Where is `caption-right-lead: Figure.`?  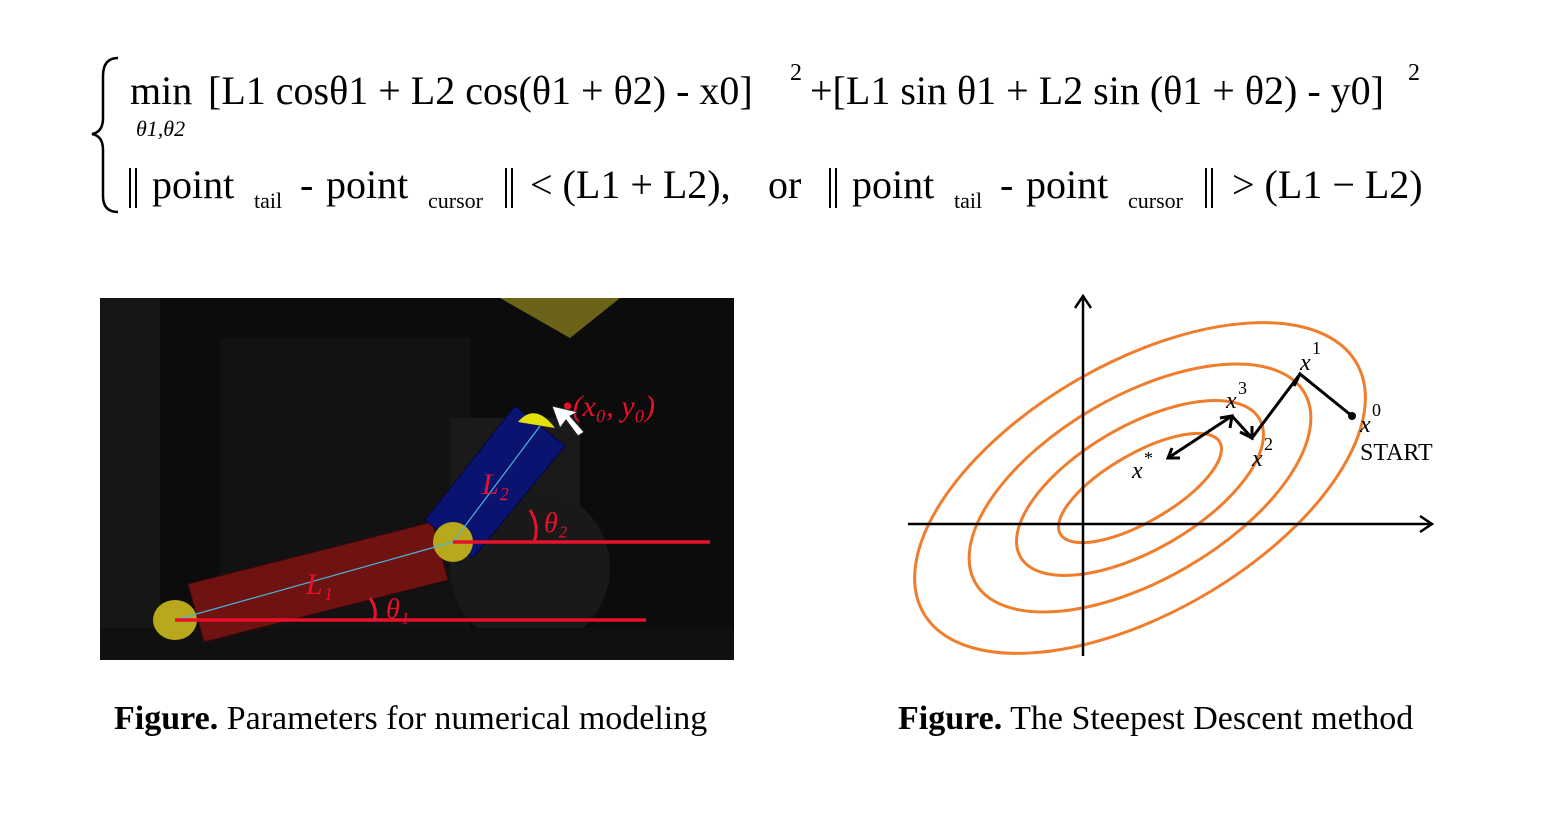 caption-right-lead: Figure. is located at coordinates (950, 718).